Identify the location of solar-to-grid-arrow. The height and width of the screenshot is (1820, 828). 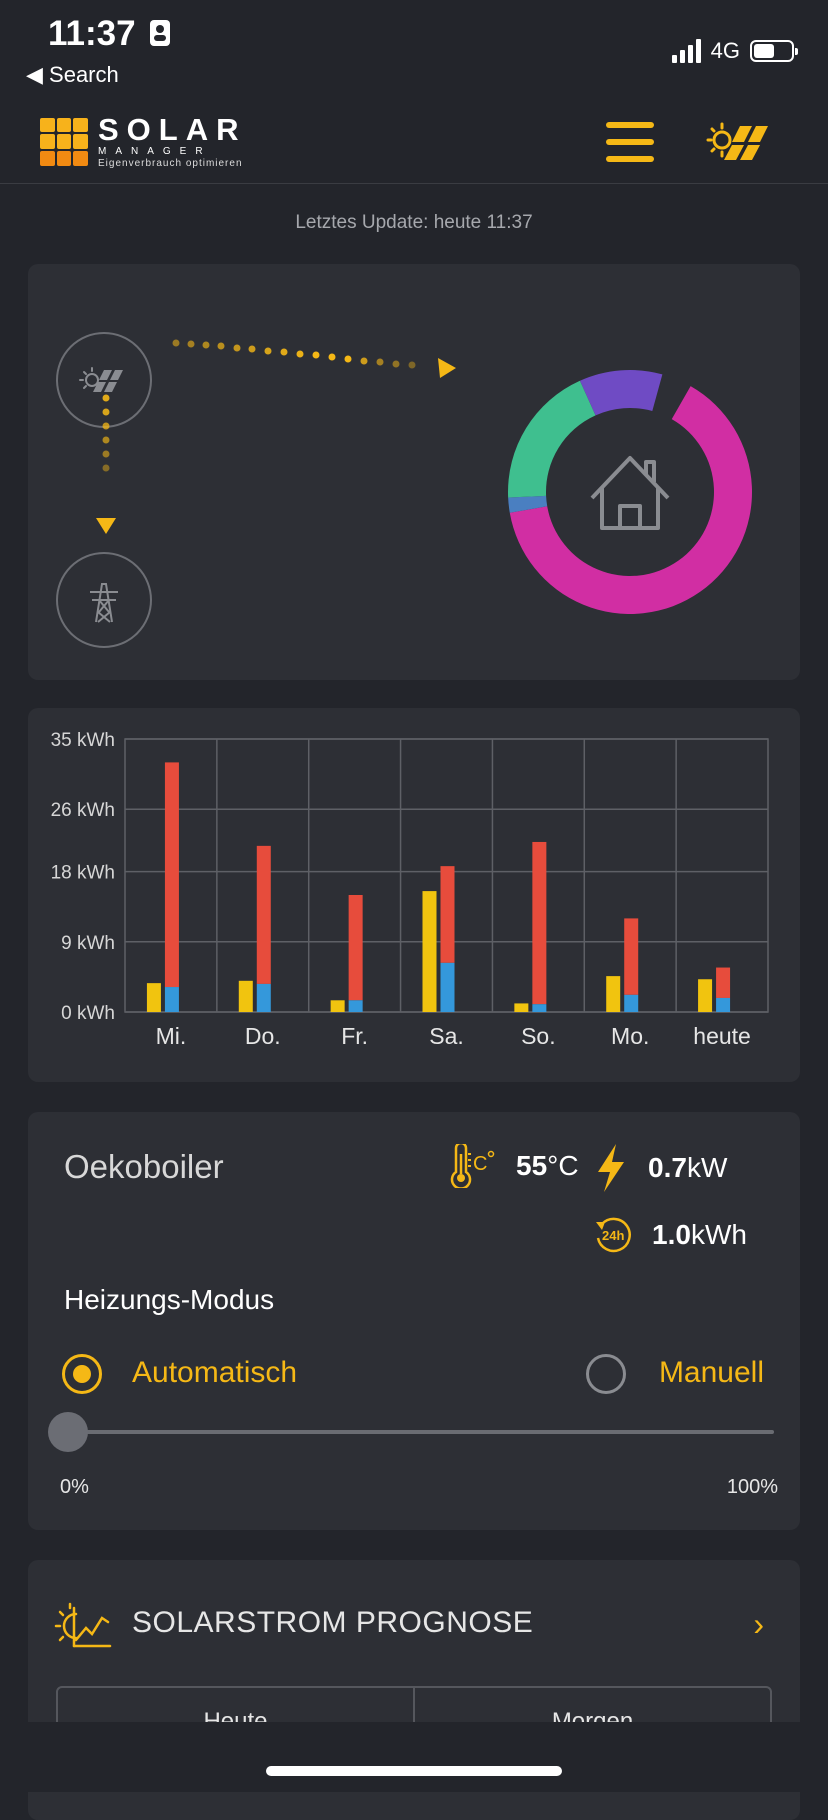
(106, 464).